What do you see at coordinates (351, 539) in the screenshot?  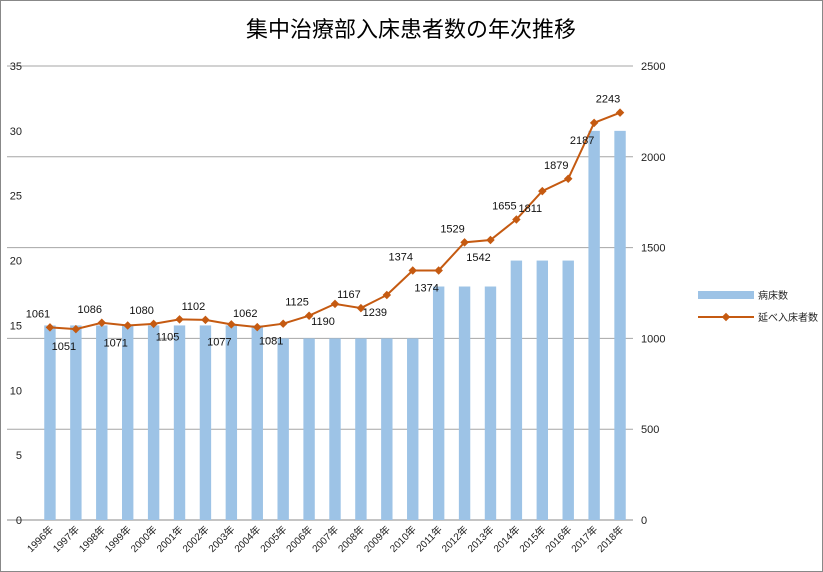 I see `x-tick-label: 2008年` at bounding box center [351, 539].